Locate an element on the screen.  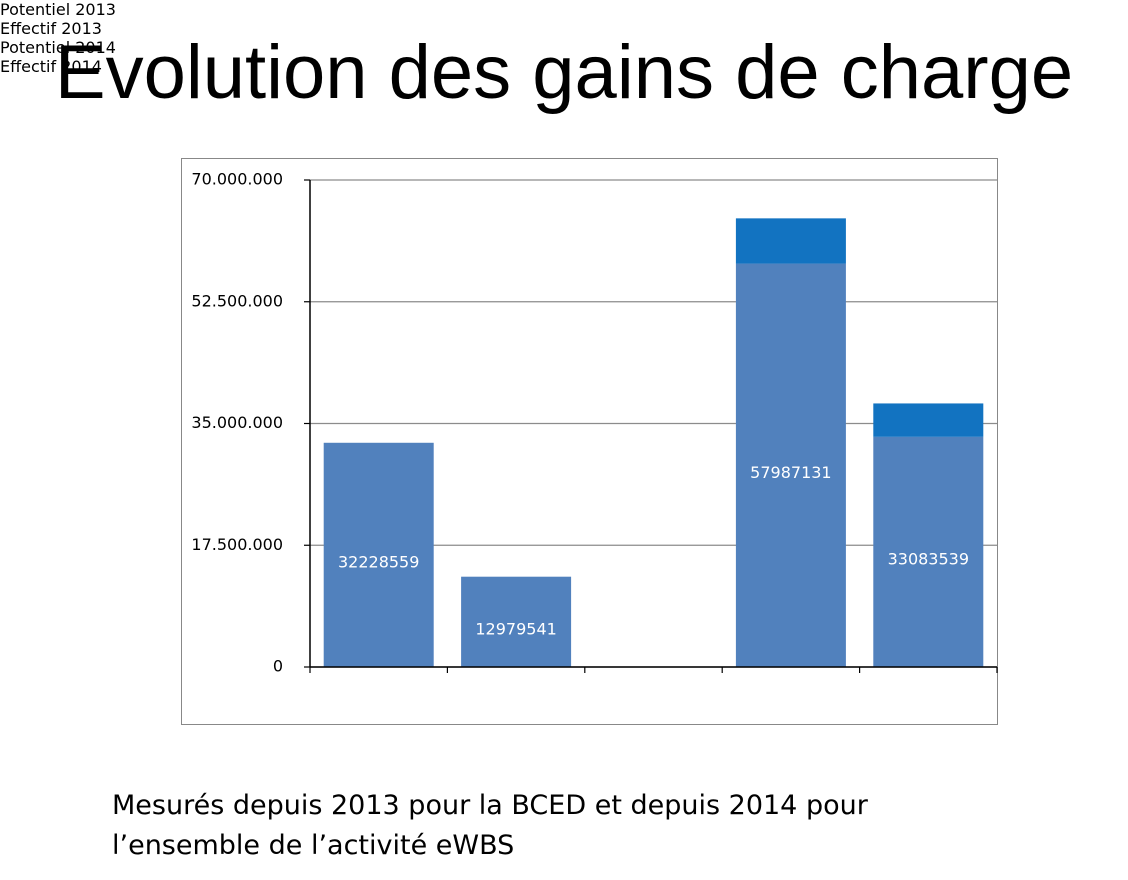
y-tick-label: 0 is located at coordinates (278, 666).